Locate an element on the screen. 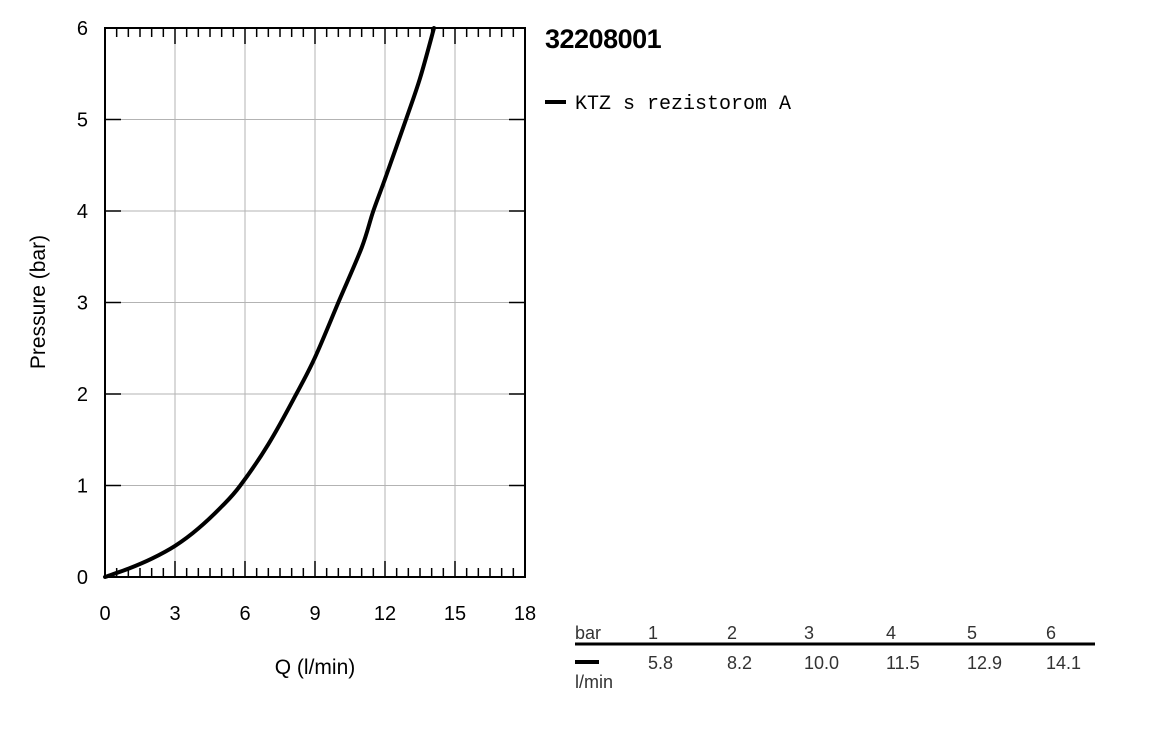  x-tick-label: 12 is located at coordinates (385, 614).